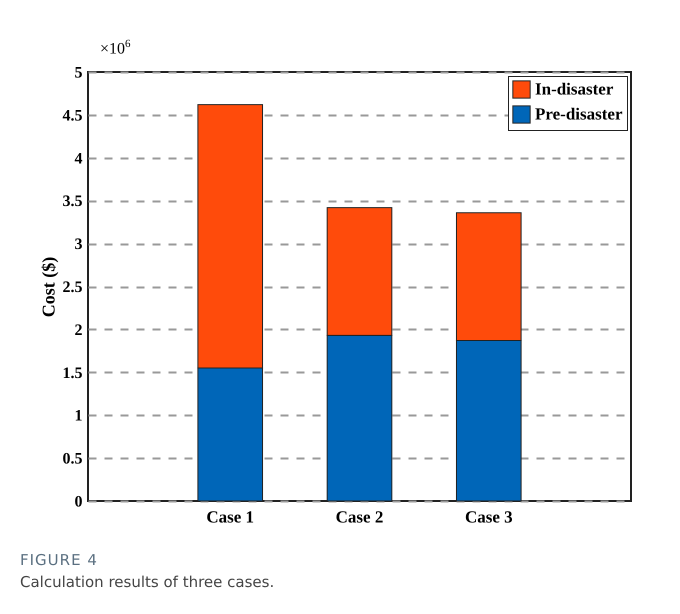  I want to click on y-tick-label: 4, so click(78, 159).